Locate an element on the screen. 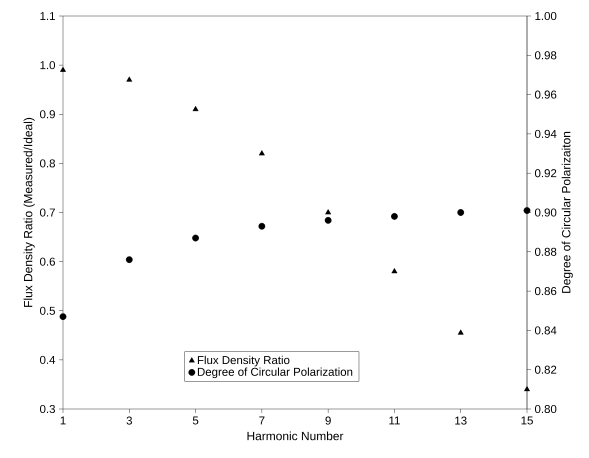  y-tick-label: 0.4 is located at coordinates (48, 360).